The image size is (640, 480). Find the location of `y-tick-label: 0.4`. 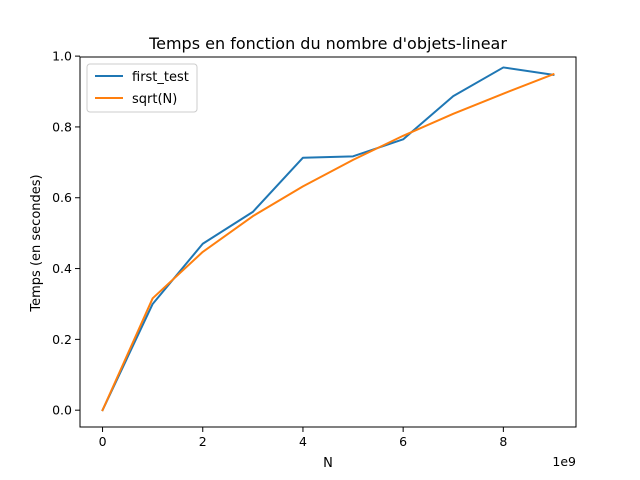

y-tick-label: 0.4 is located at coordinates (62, 268).